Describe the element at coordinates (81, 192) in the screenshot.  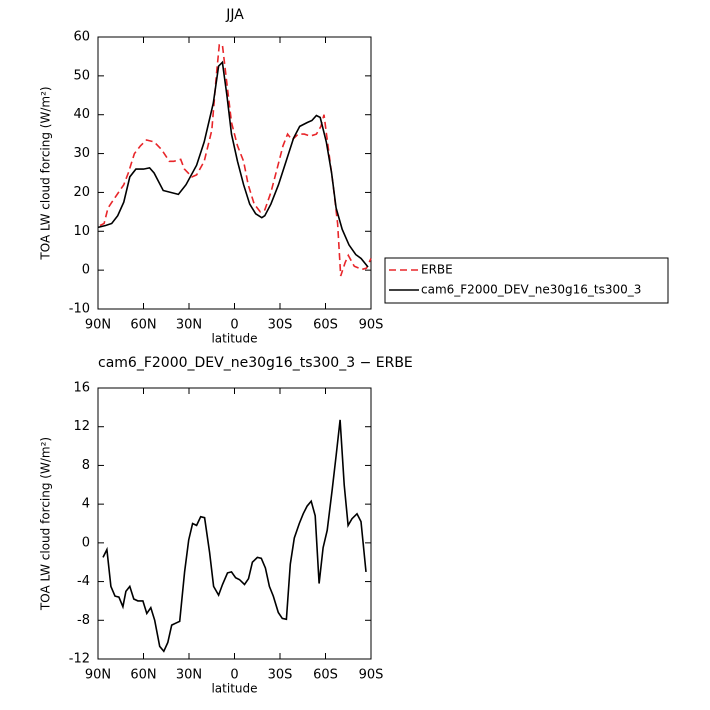
I see `y-tick-label: 20` at that location.